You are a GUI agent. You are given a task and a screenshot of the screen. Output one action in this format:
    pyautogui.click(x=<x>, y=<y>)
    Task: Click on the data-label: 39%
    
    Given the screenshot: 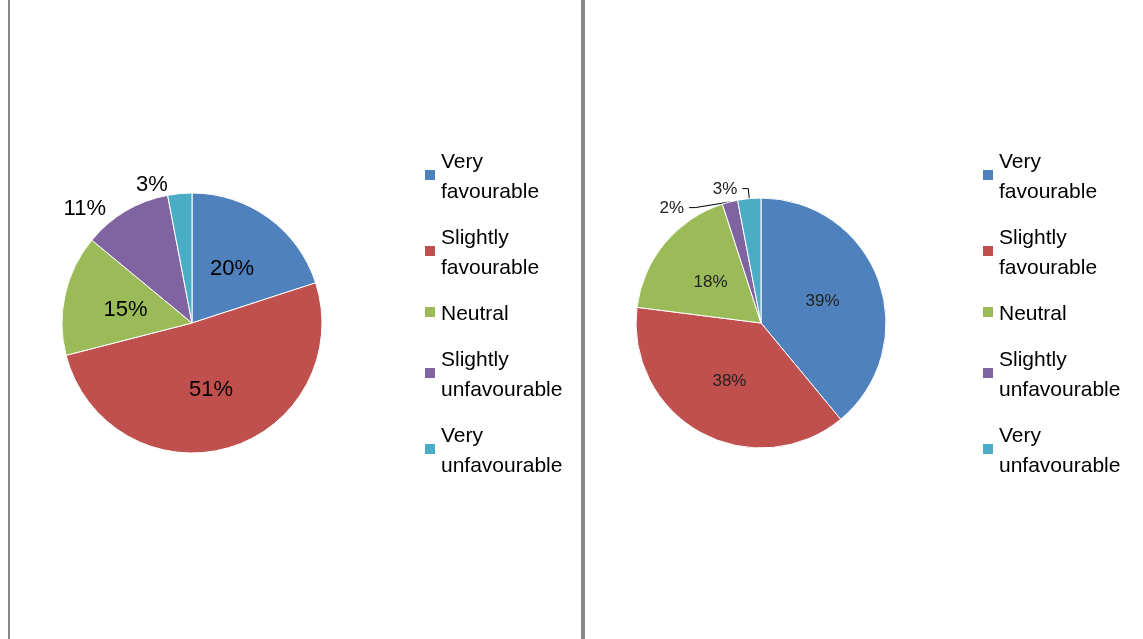 What is the action you would take?
    pyautogui.click(x=822, y=301)
    